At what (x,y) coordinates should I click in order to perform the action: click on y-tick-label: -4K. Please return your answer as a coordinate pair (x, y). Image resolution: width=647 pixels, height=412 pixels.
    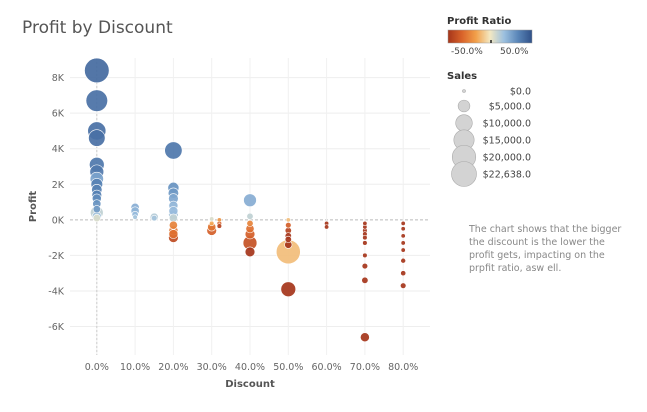
    Looking at the image, I should click on (56, 291).